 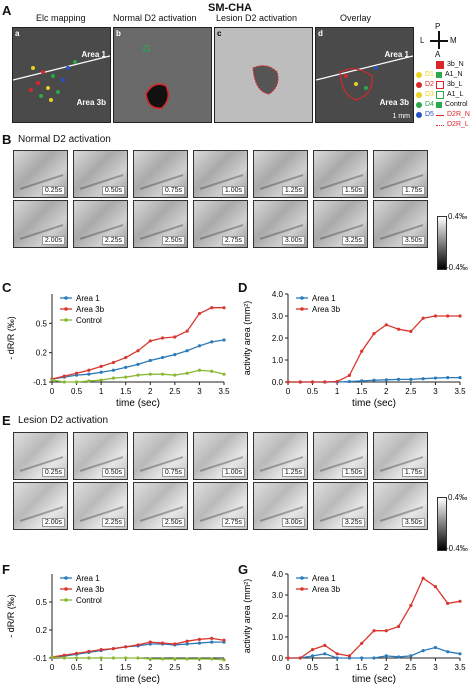 What do you see at coordinates (100, 174) in the screenshot?
I see `frame-0_50s: 0.50s` at bounding box center [100, 174].